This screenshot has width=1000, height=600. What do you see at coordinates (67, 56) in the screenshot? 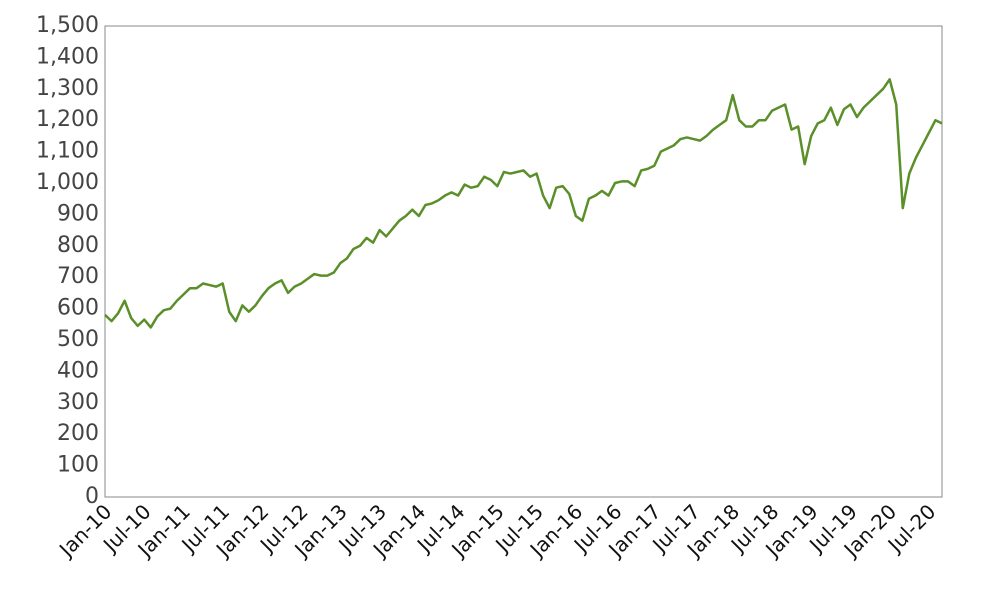
I see `y-tick-label: 1,400` at bounding box center [67, 56].